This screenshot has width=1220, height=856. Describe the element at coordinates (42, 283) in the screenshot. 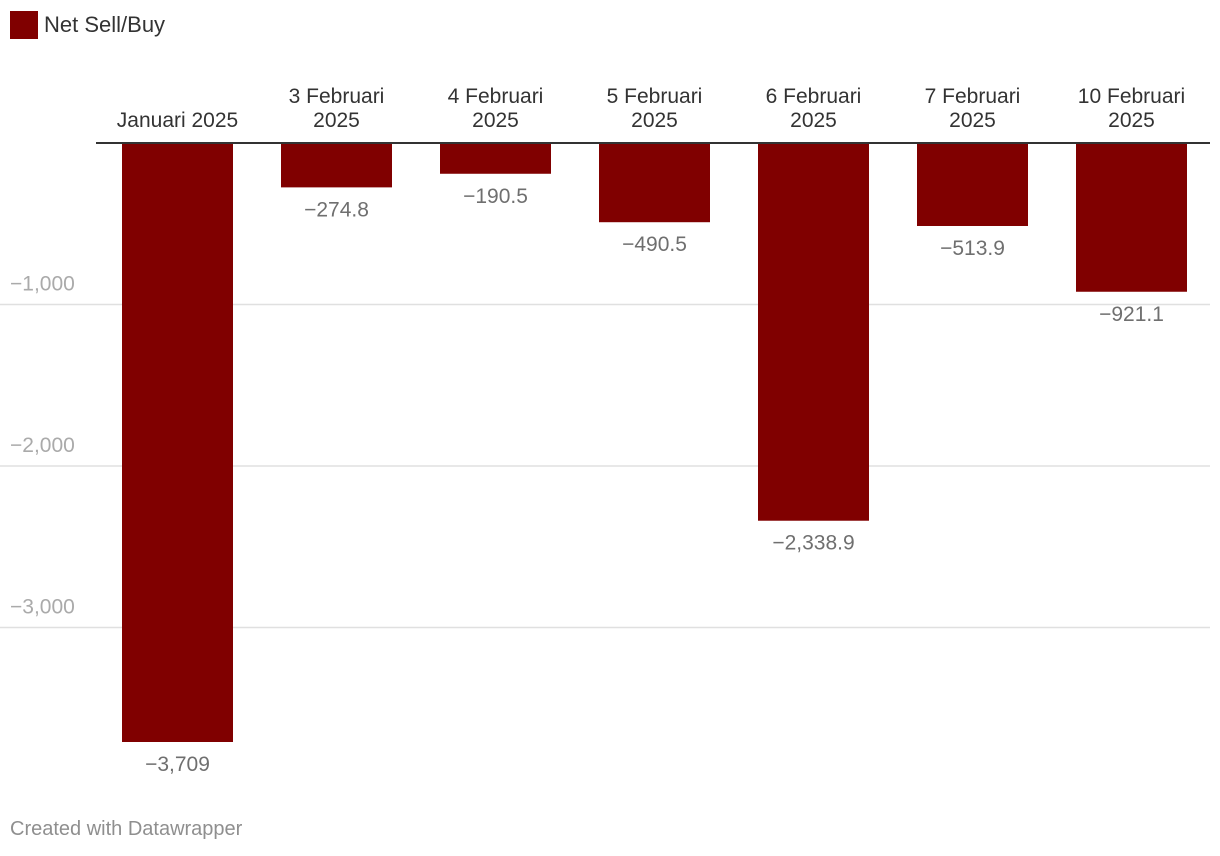

I see `y-tick-label: −1,000` at that location.